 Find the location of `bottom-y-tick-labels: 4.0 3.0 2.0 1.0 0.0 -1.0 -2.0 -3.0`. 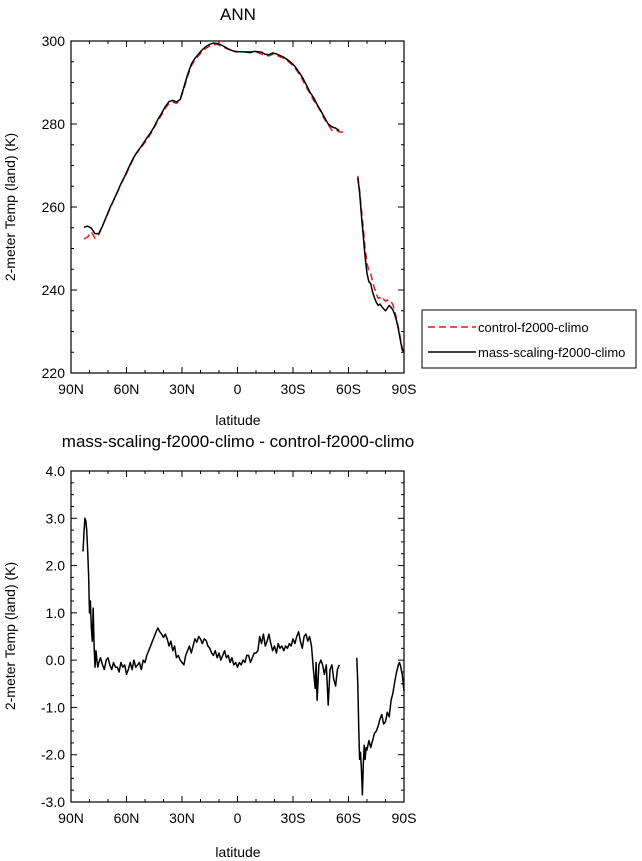

bottom-y-tick-labels: 4.0 3.0 2.0 1.0 0.0 -1.0 -2.0 -3.0 is located at coordinates (53, 636).